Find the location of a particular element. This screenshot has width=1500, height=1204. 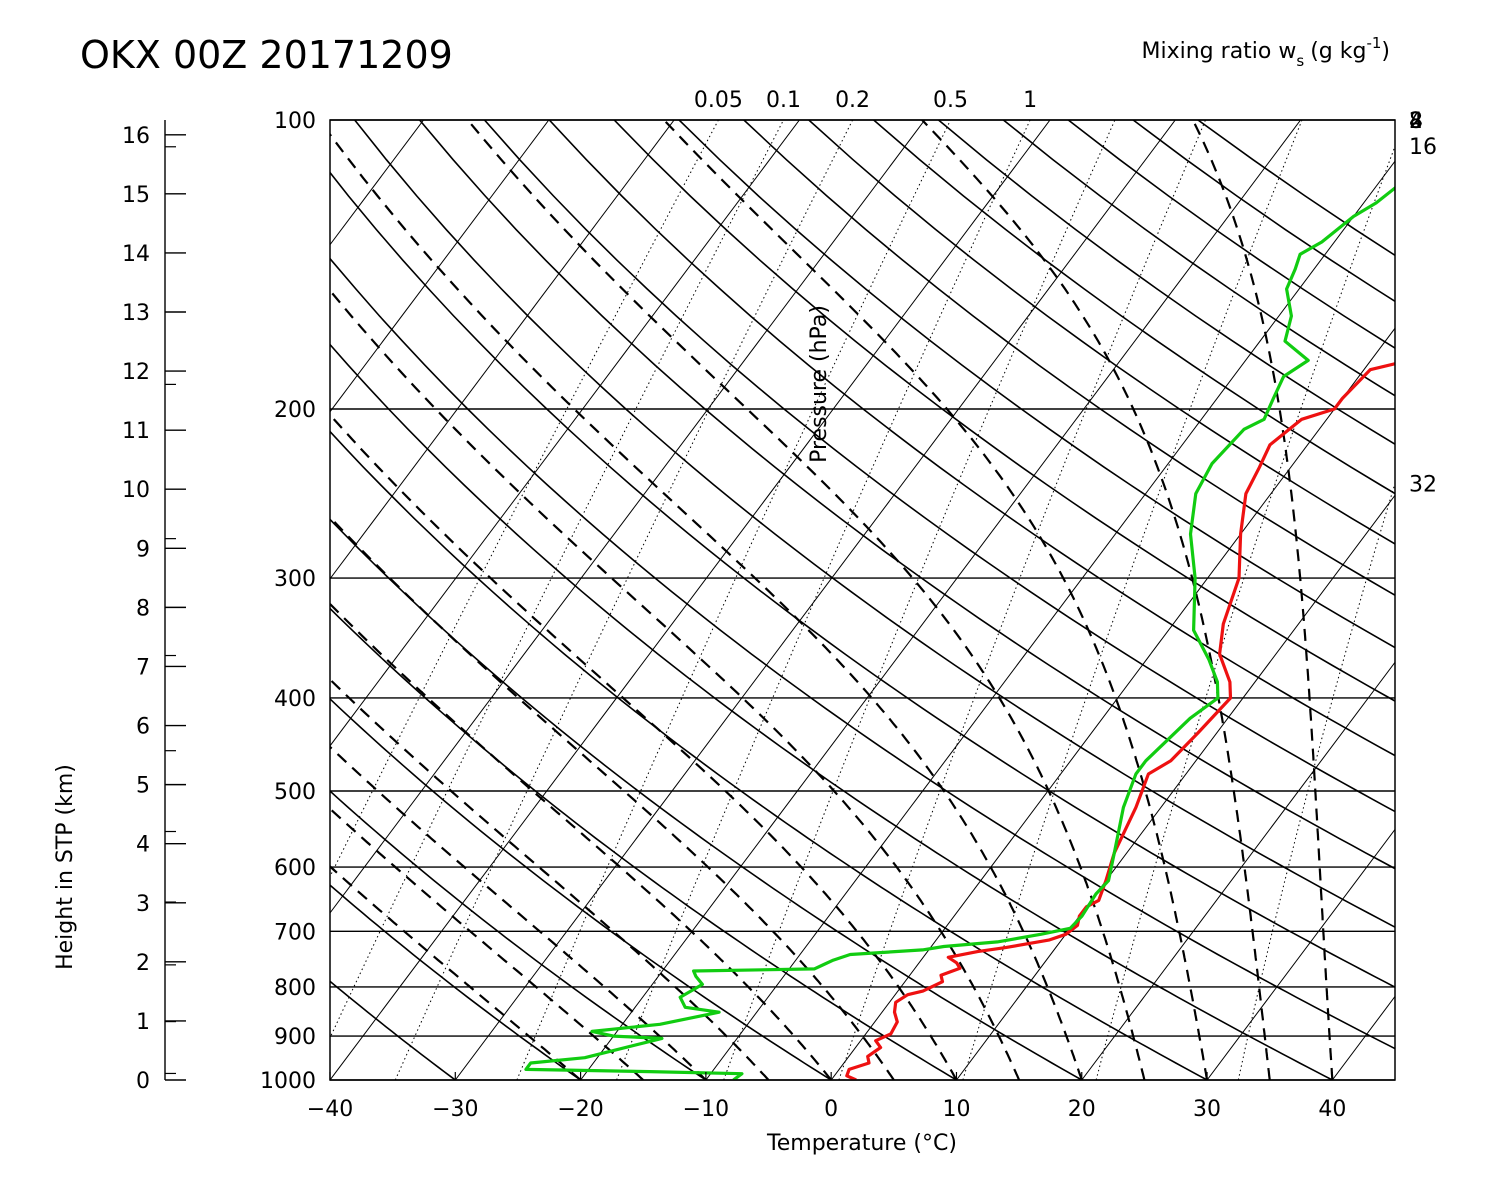

height-tick-label: 1 is located at coordinates (143, 1022).